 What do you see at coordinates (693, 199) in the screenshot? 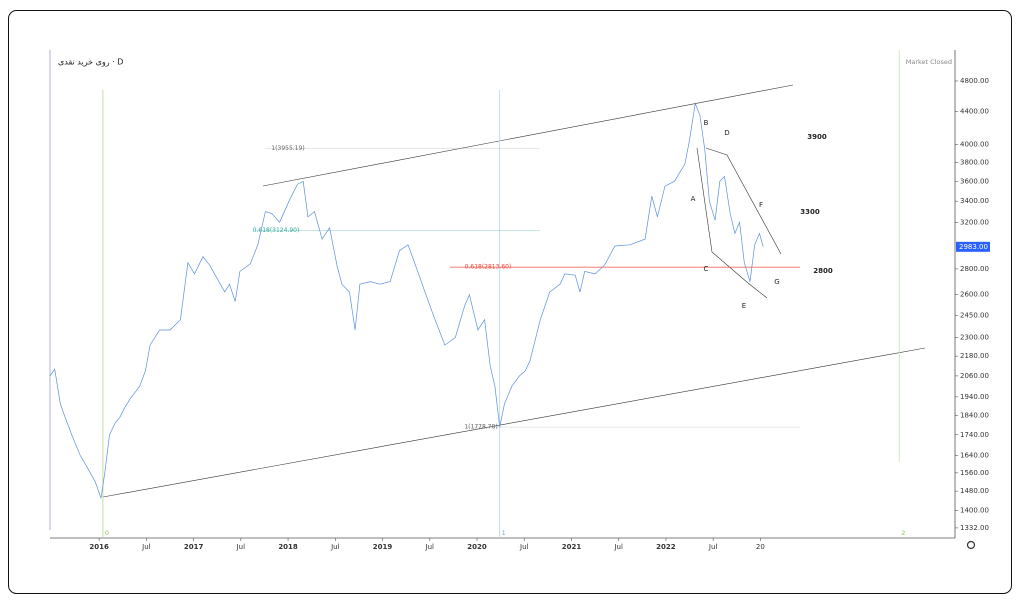
I see `wave-label: A` at bounding box center [693, 199].